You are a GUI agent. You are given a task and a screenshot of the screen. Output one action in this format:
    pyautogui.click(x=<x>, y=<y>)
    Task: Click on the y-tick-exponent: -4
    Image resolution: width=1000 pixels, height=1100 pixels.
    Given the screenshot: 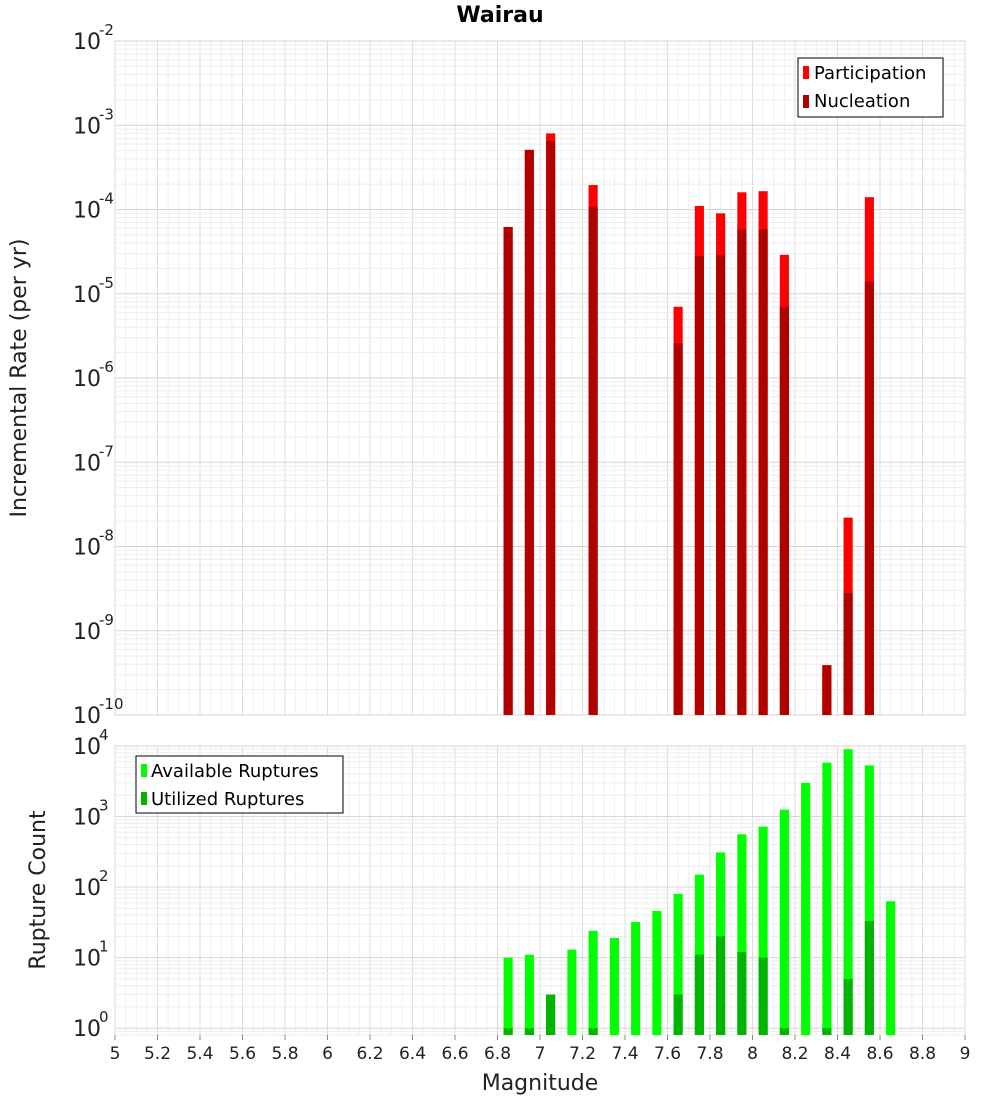 What is the action you would take?
    pyautogui.click(x=106, y=199)
    